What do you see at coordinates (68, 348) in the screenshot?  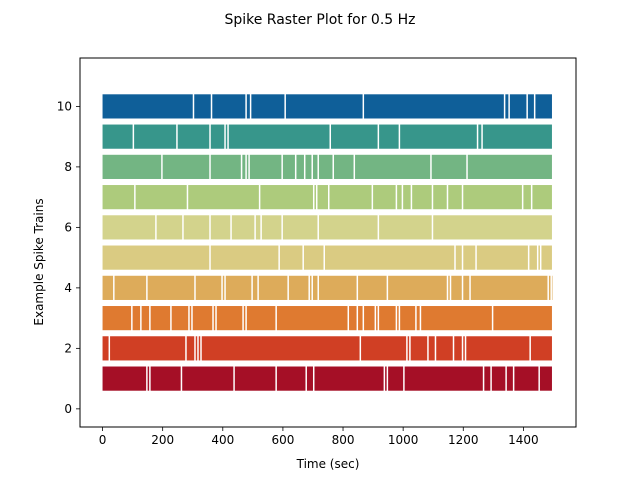 I see `y-tick-label: 2` at bounding box center [68, 348].